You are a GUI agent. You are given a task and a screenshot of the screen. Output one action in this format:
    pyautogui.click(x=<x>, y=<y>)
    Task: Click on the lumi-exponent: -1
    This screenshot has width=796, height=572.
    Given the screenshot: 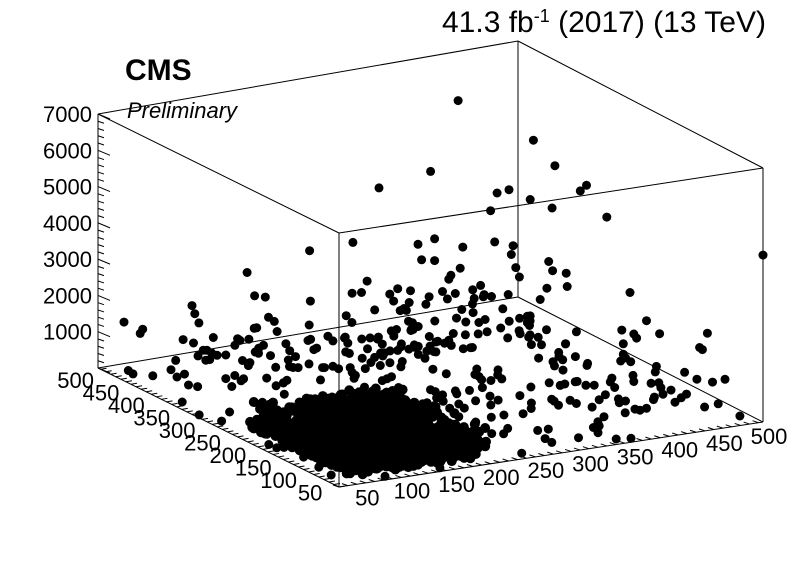 What is the action you would take?
    pyautogui.click(x=542, y=16)
    